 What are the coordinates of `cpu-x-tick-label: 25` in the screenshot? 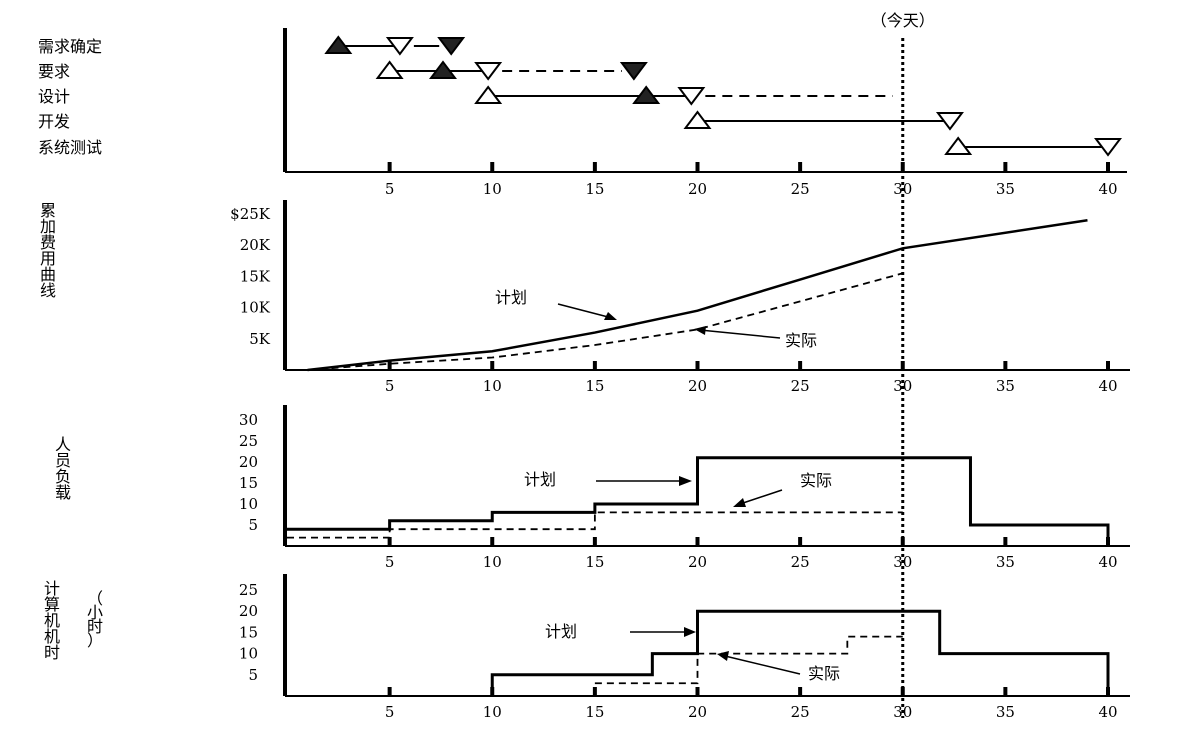 It's located at (800, 712).